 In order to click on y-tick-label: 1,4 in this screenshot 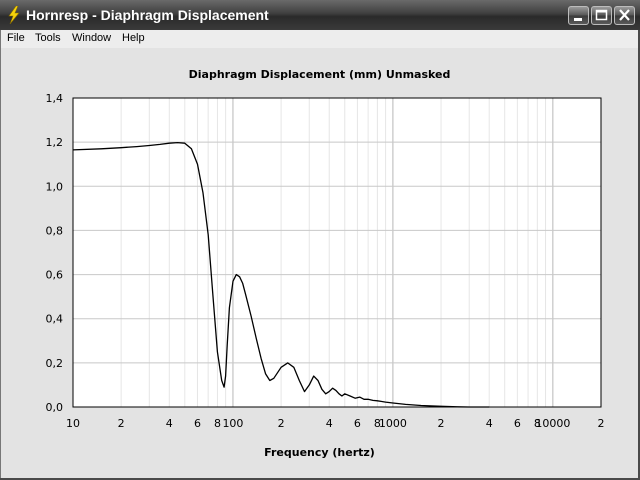, I will do `click(55, 98)`.